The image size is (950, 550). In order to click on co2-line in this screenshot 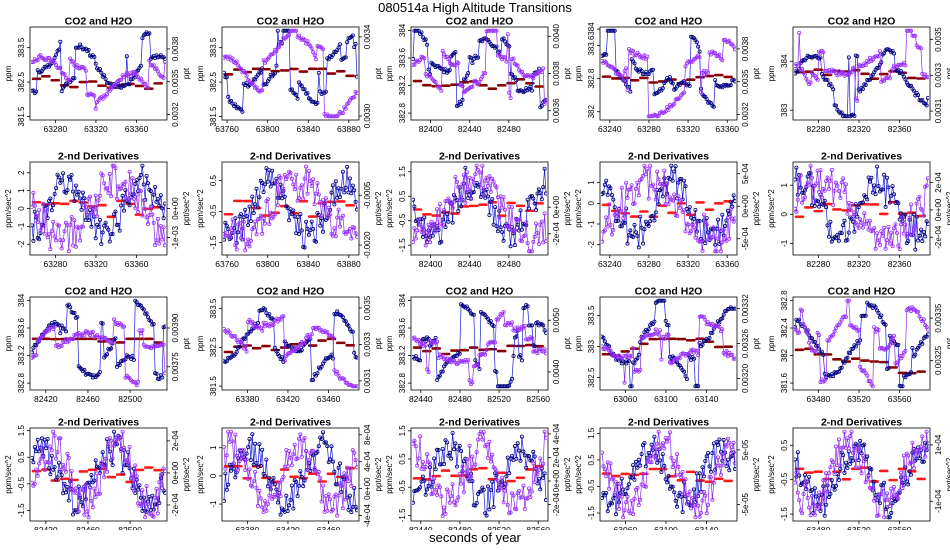, I will do `click(479, 345)`.